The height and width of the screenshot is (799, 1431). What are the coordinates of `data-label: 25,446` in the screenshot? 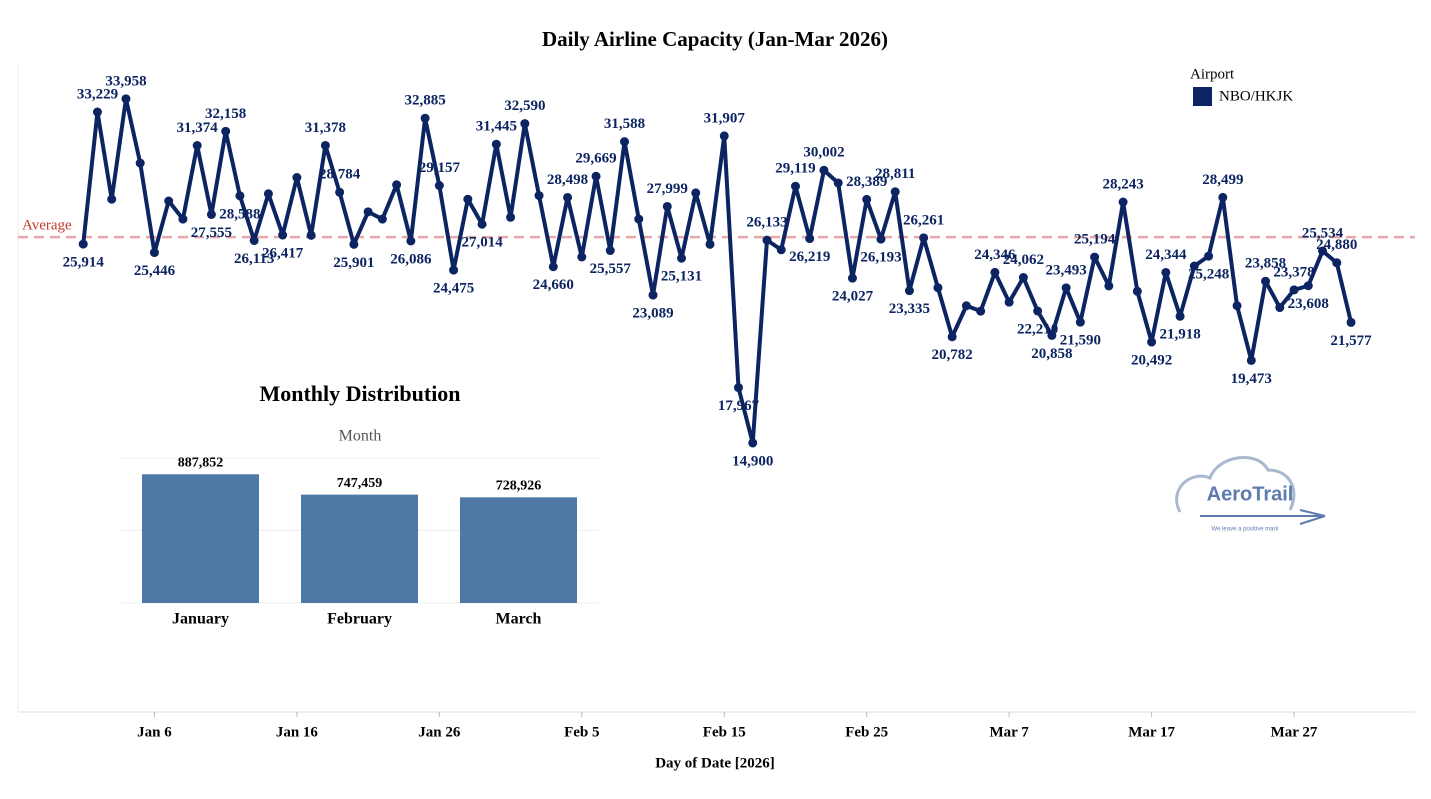 It's located at (155, 271).